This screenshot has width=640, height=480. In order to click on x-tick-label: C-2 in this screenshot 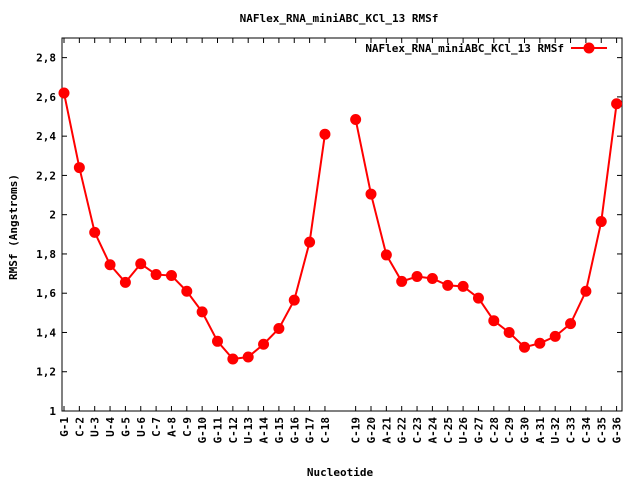, I will do `click(79, 427)`.